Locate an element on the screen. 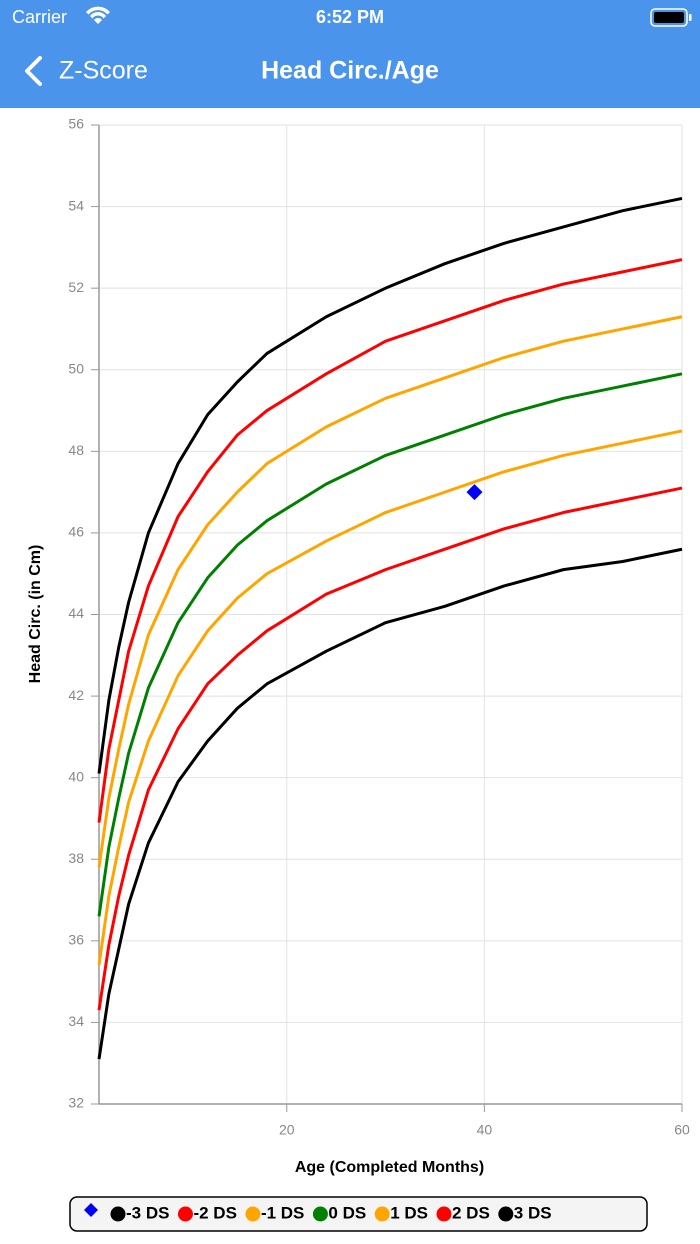 Image resolution: width=700 pixels, height=1244 pixels. y-tick-label: 34 is located at coordinates (76, 1021).